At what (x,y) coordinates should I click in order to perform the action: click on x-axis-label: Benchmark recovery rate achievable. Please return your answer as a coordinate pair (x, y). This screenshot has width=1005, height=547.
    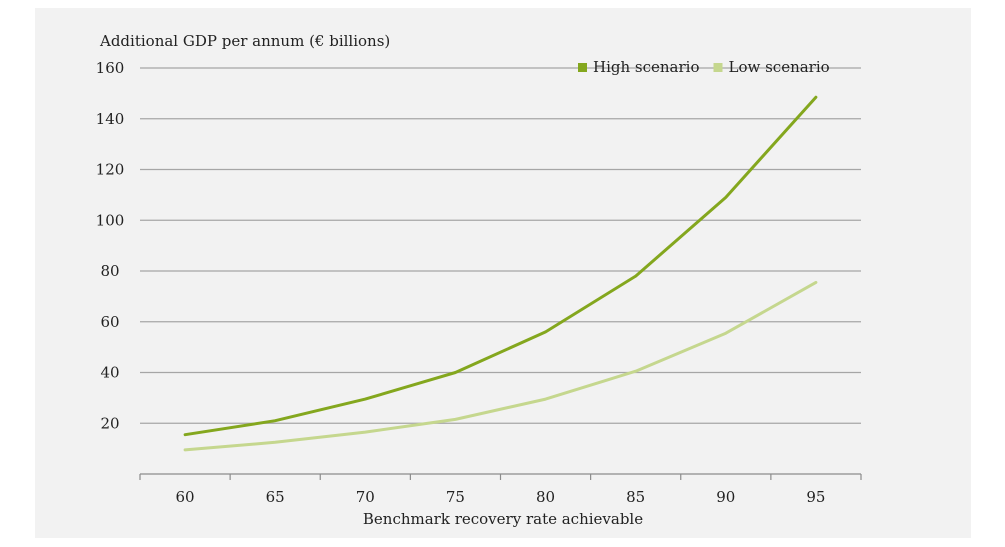
    Looking at the image, I should click on (503, 519).